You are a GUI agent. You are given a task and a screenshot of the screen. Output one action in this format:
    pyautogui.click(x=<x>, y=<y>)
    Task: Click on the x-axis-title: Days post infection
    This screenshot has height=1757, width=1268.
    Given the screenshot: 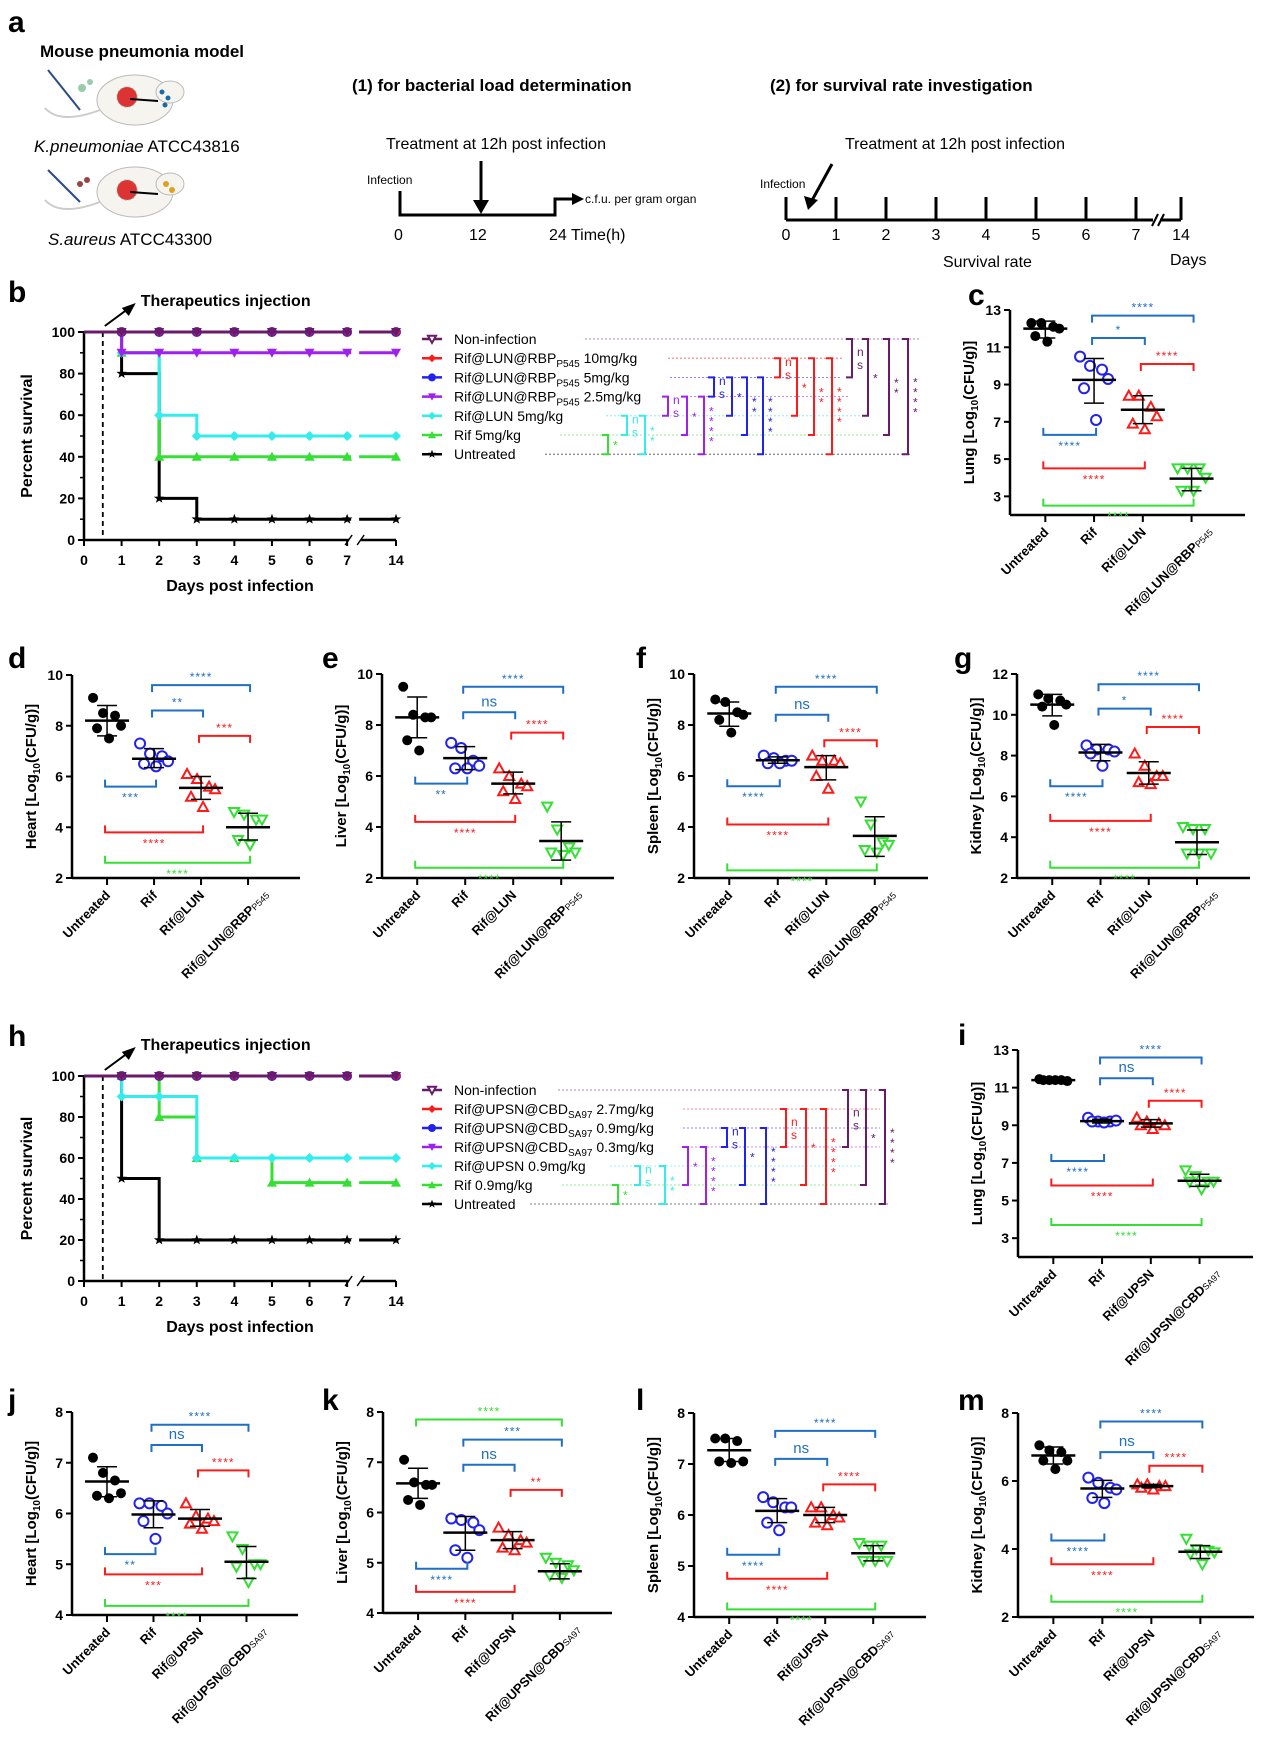 What is the action you would take?
    pyautogui.click(x=240, y=586)
    